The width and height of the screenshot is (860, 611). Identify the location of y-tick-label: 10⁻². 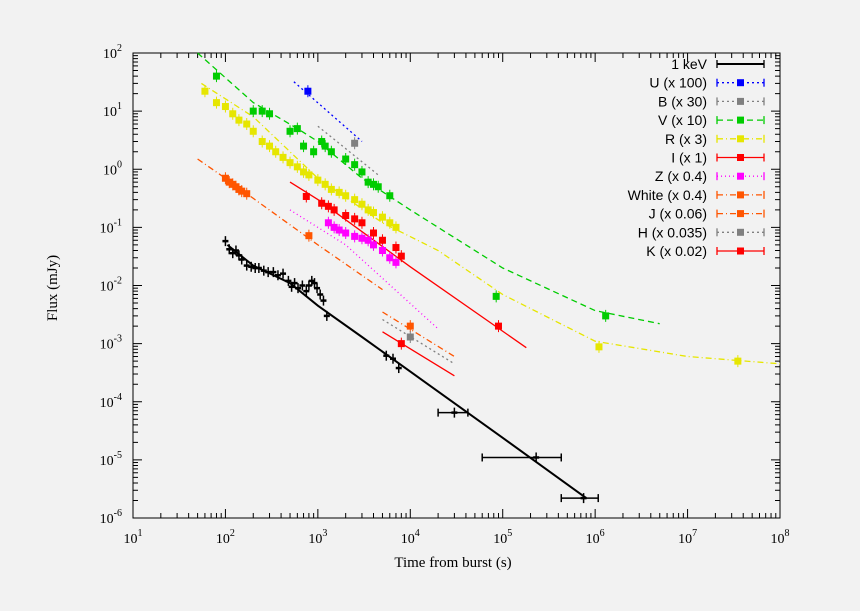
(111, 285).